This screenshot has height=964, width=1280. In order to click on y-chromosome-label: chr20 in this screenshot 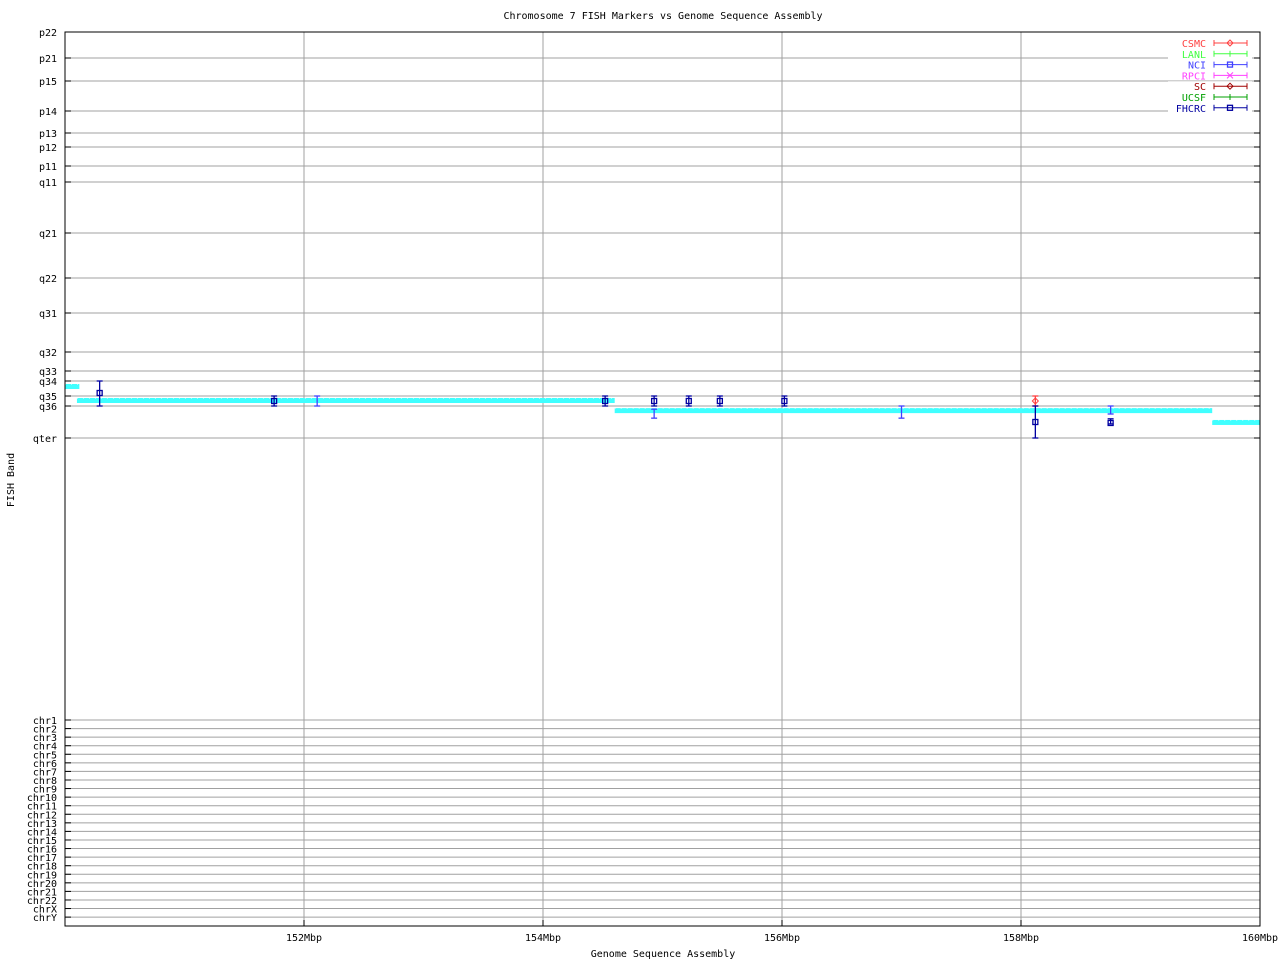, I will do `click(42, 884)`.